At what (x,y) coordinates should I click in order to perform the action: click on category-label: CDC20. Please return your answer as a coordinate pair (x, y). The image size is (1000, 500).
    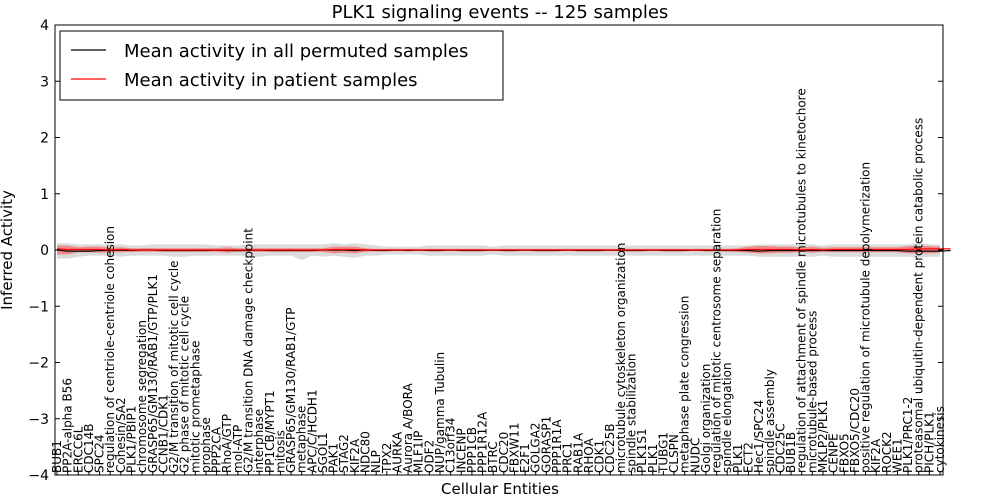
    Looking at the image, I should click on (504, 452).